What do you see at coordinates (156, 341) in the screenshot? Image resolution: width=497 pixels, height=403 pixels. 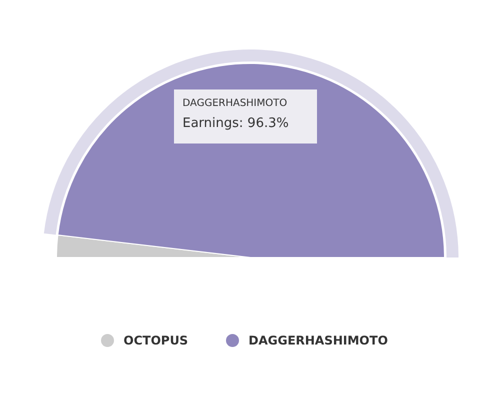 I see `legend-label: OCTOPUS` at bounding box center [156, 341].